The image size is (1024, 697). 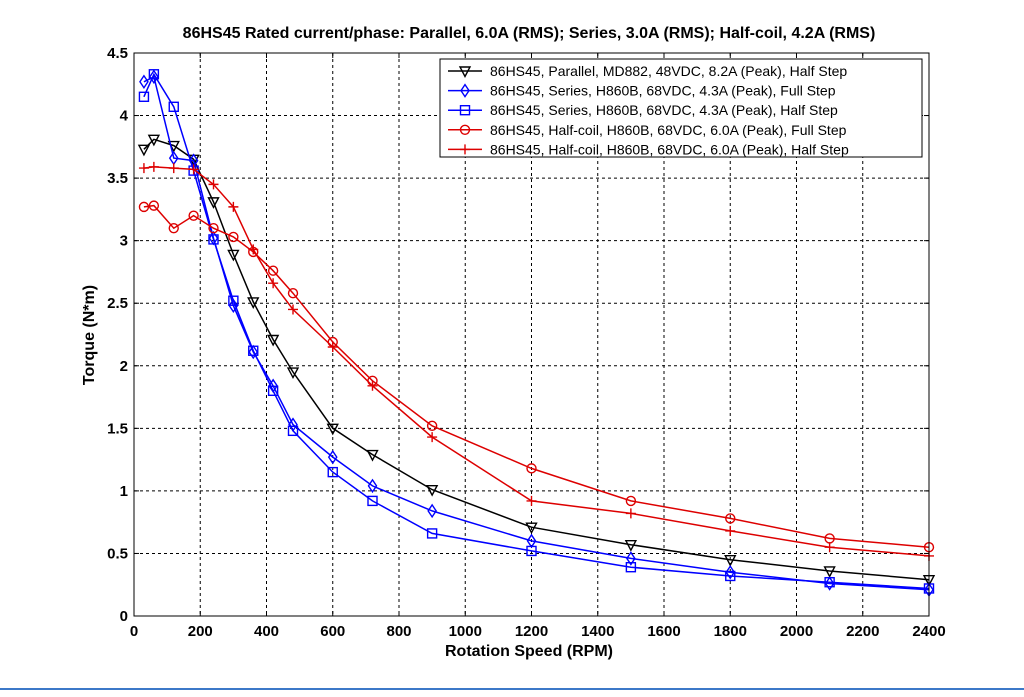 What do you see at coordinates (117, 53) in the screenshot?
I see `y-tick-label: 4.5` at bounding box center [117, 53].